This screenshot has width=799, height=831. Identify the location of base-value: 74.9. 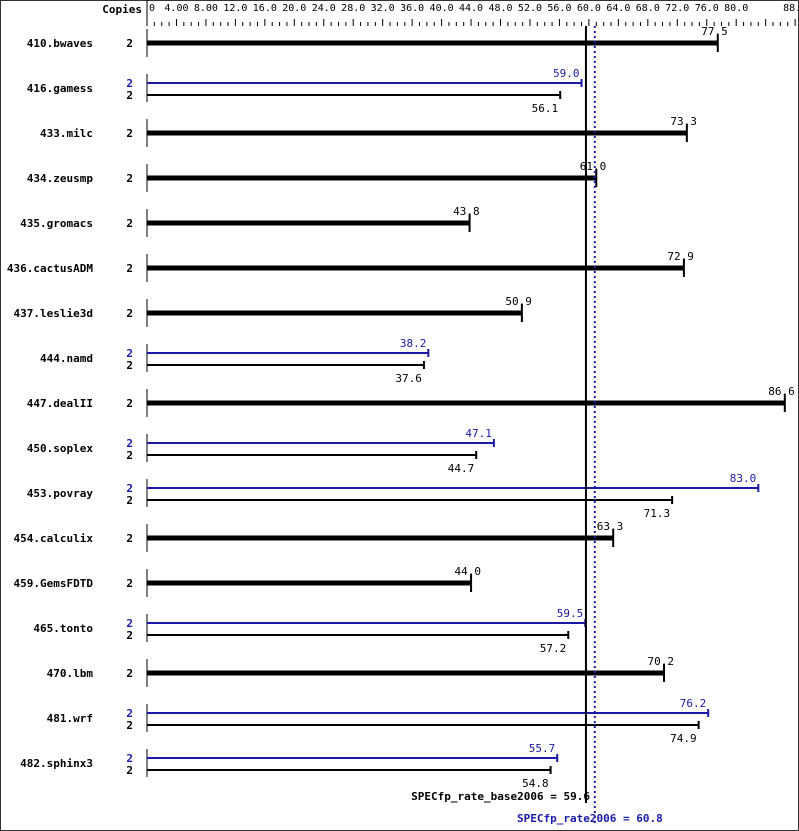
(683, 738).